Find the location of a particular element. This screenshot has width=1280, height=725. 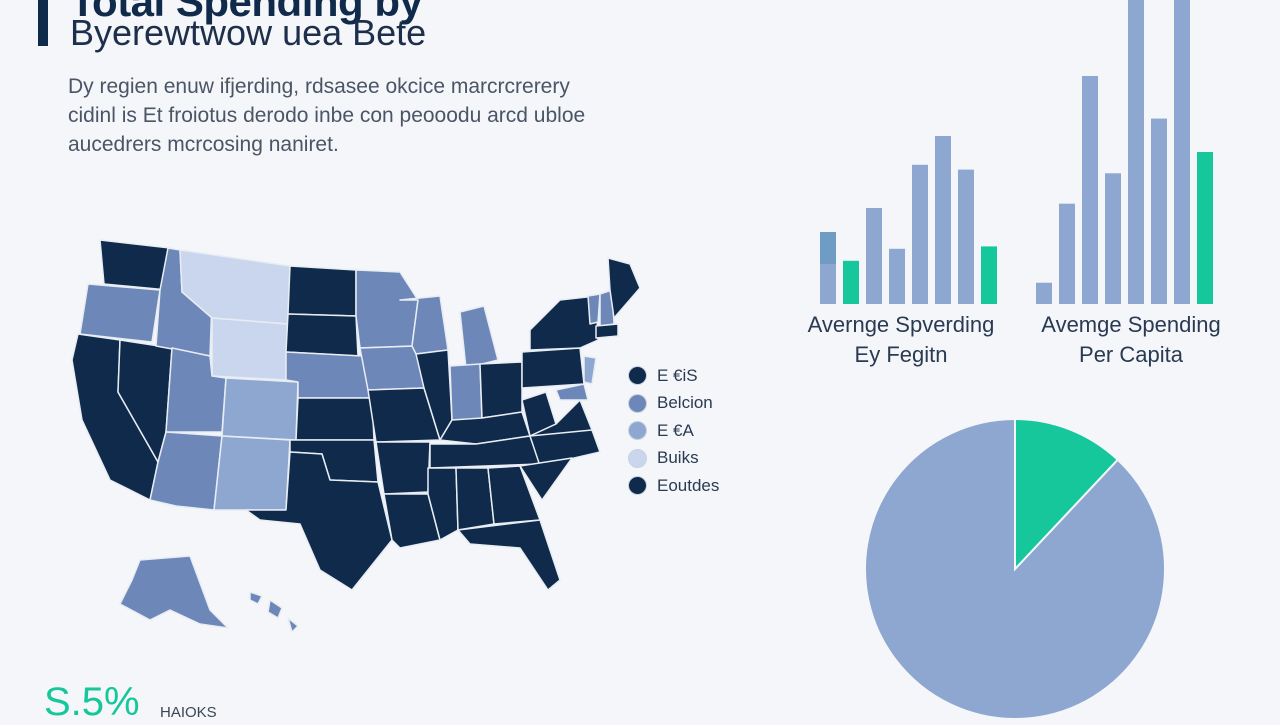

state-colorado is located at coordinates (260, 409).